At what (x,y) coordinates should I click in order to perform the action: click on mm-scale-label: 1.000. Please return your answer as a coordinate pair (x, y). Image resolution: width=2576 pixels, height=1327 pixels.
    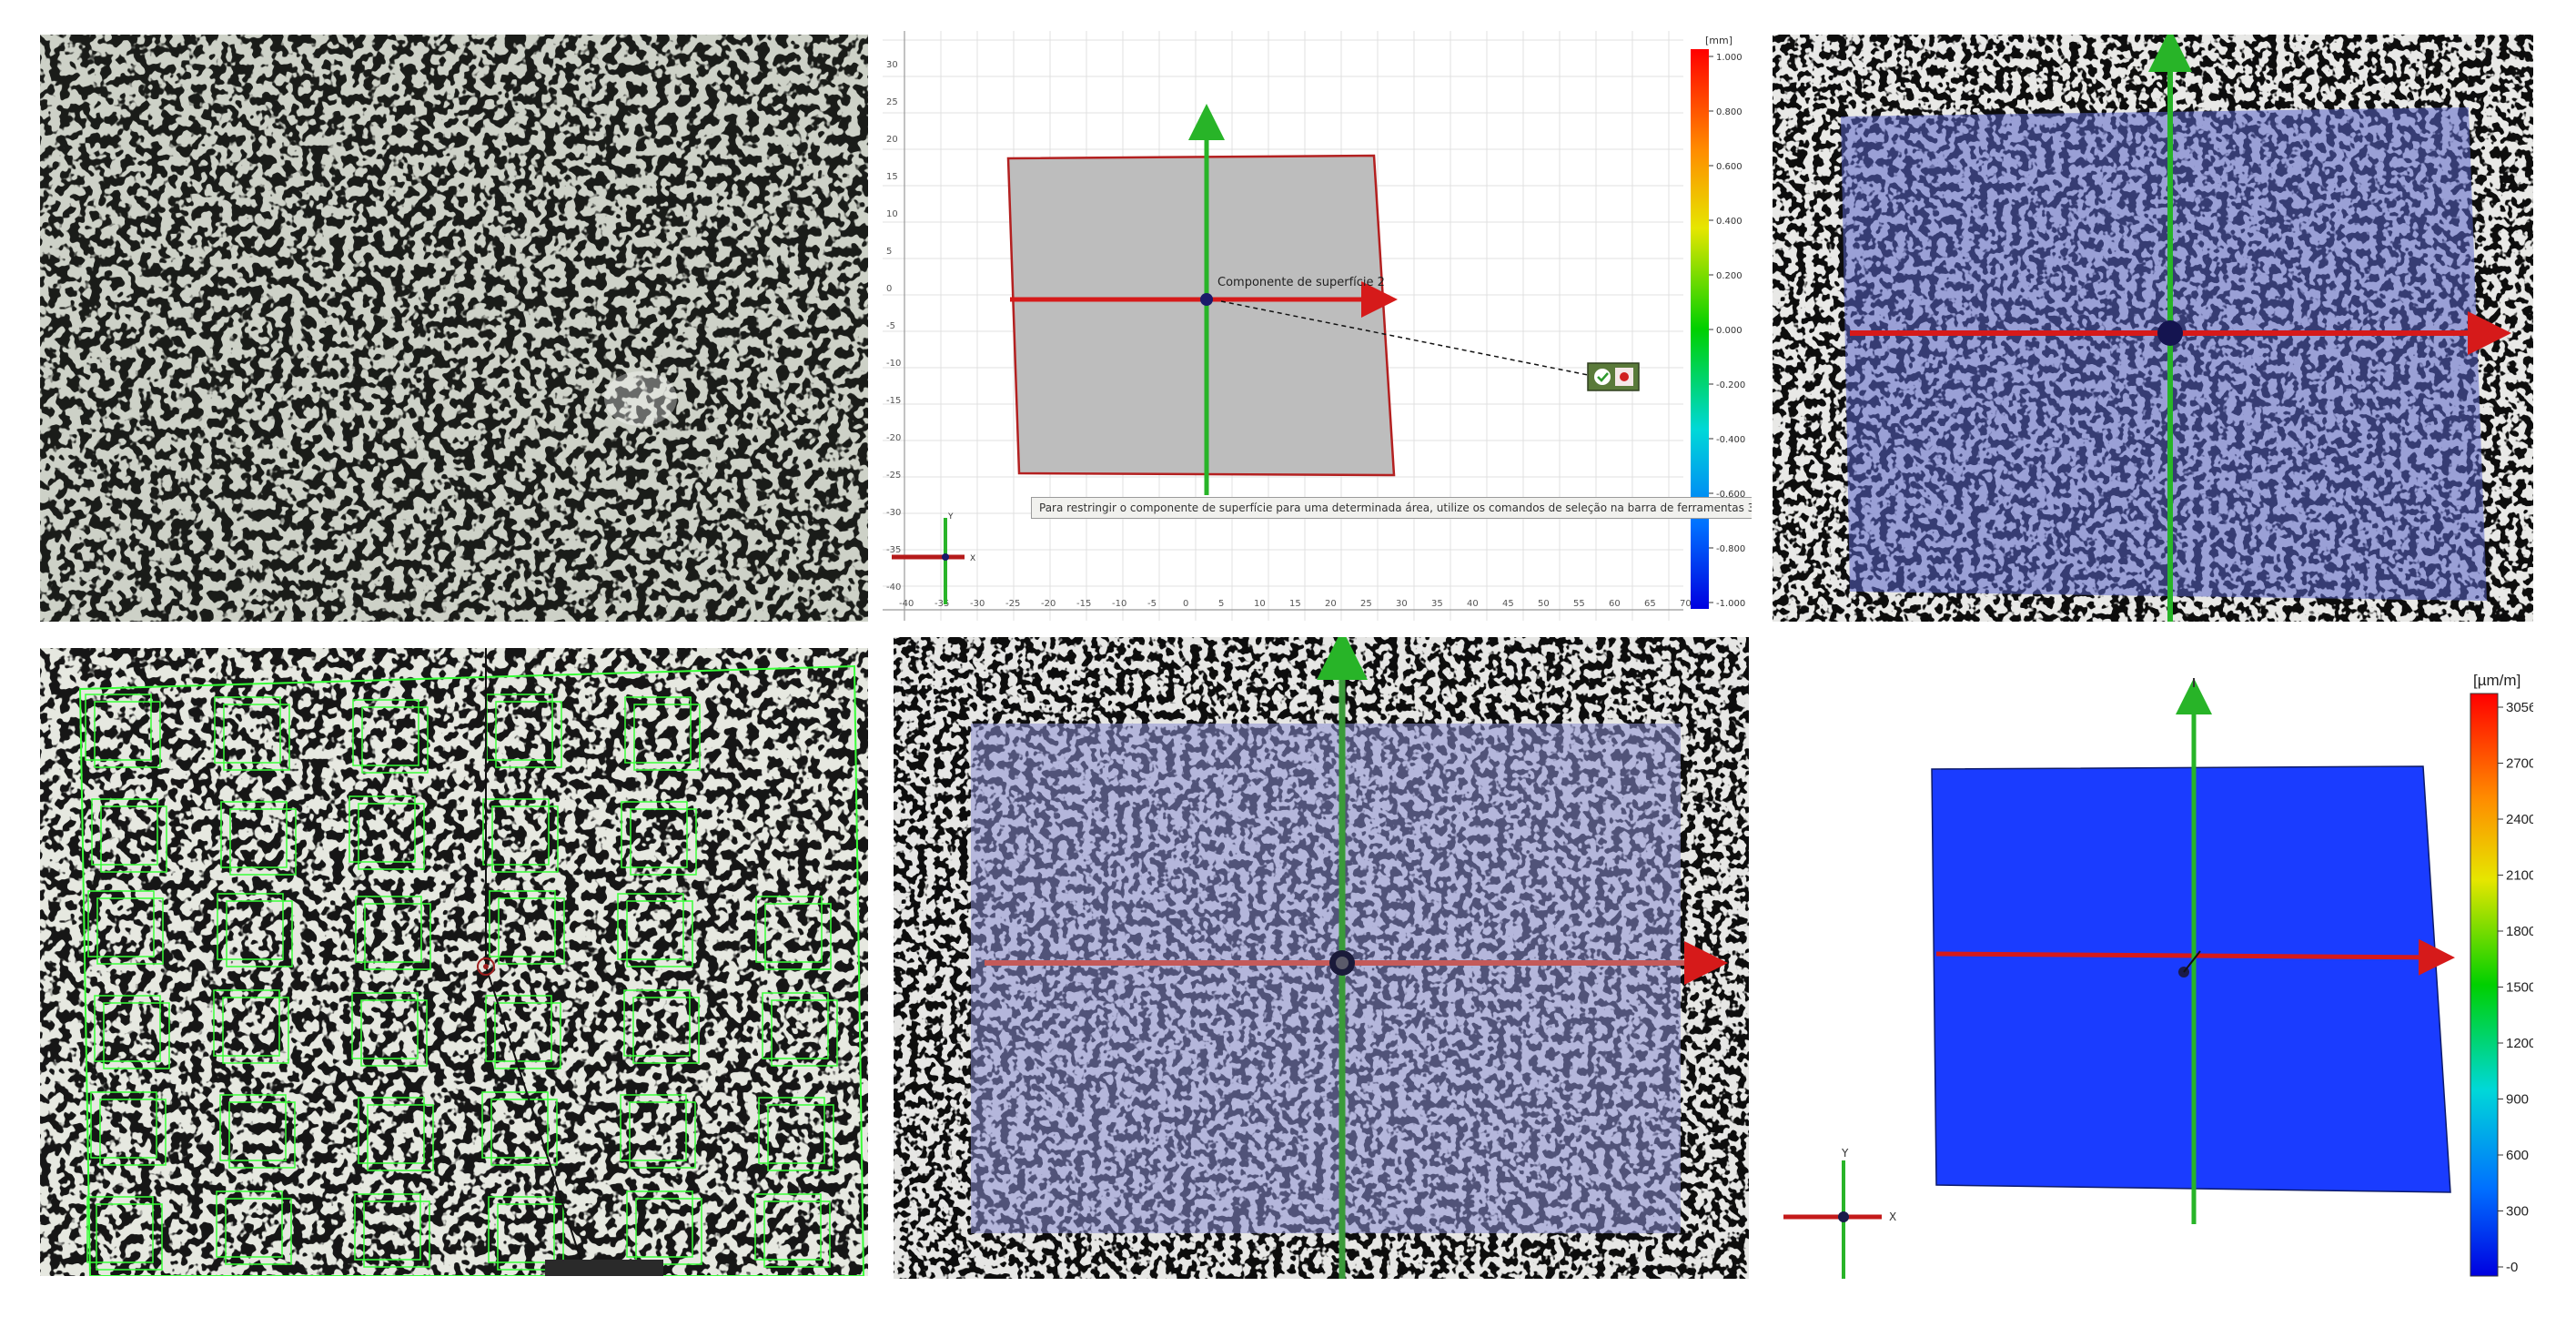
    Looking at the image, I should click on (1729, 58).